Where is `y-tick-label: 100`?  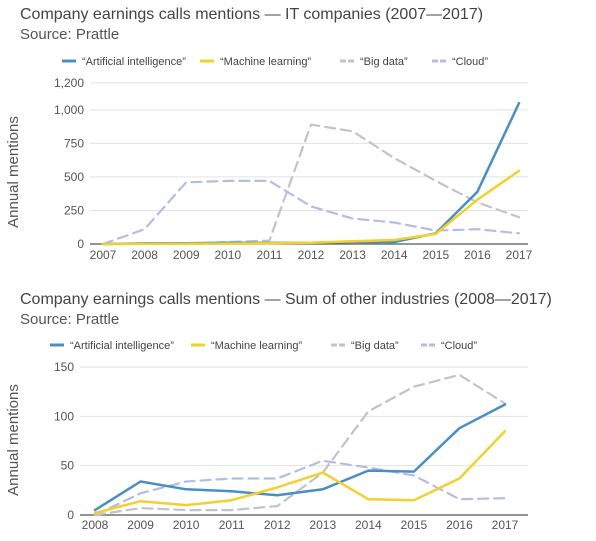 y-tick-label: 100 is located at coordinates (64, 416).